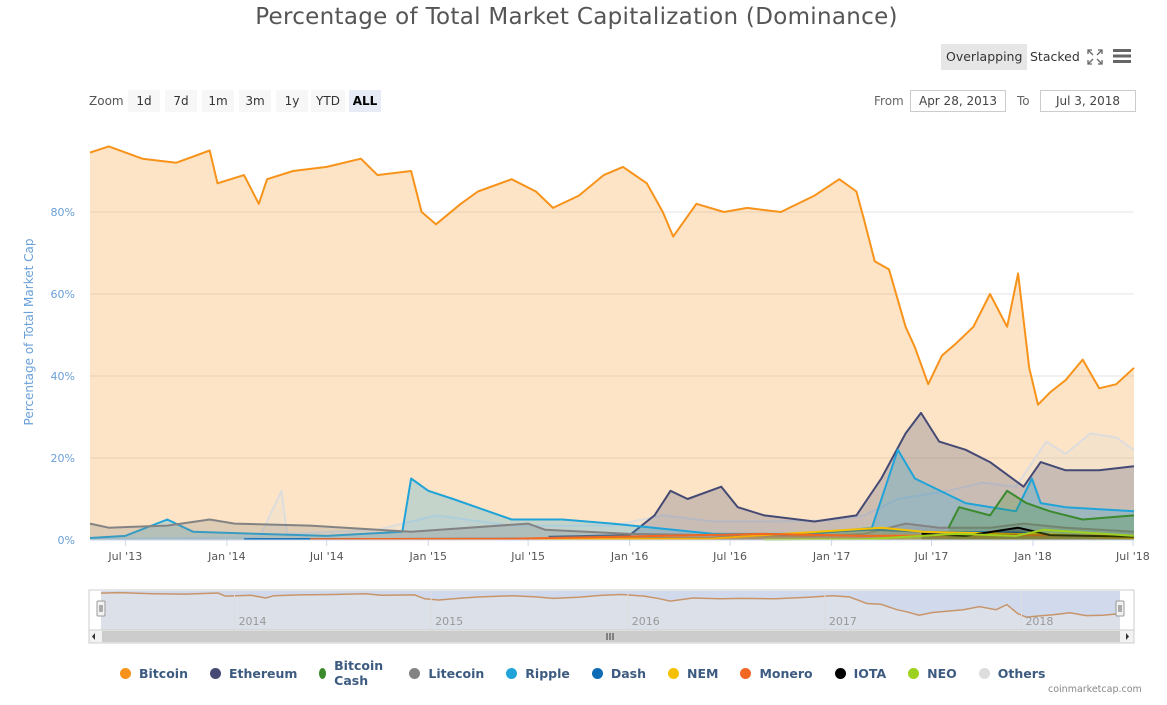 This screenshot has height=705, width=1167. I want to click on legend-item-bitcoin: Bitcoin, so click(154, 673).